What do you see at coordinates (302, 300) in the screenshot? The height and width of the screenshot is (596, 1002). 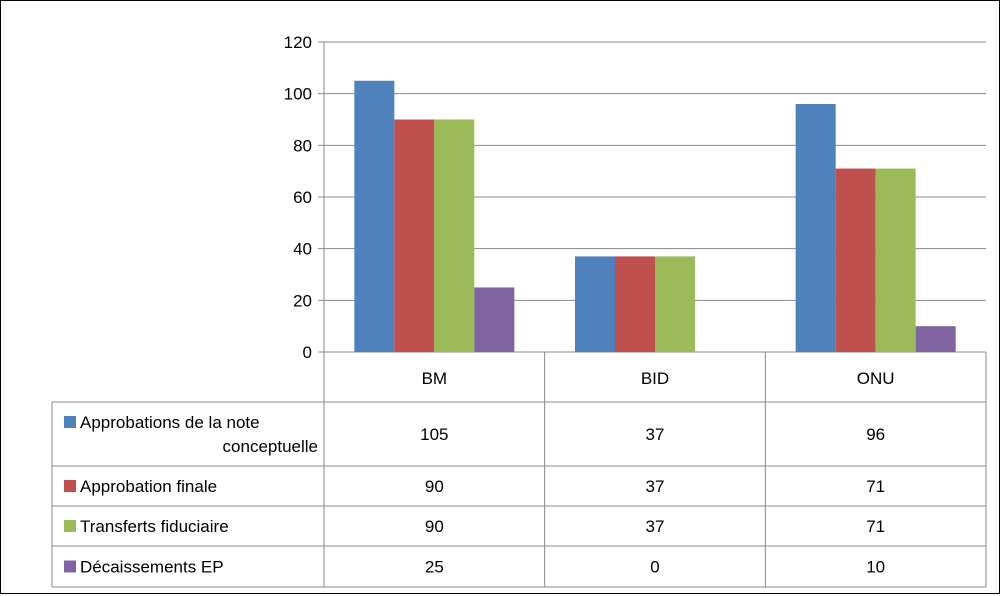 I see `y-tick-label: 20` at bounding box center [302, 300].